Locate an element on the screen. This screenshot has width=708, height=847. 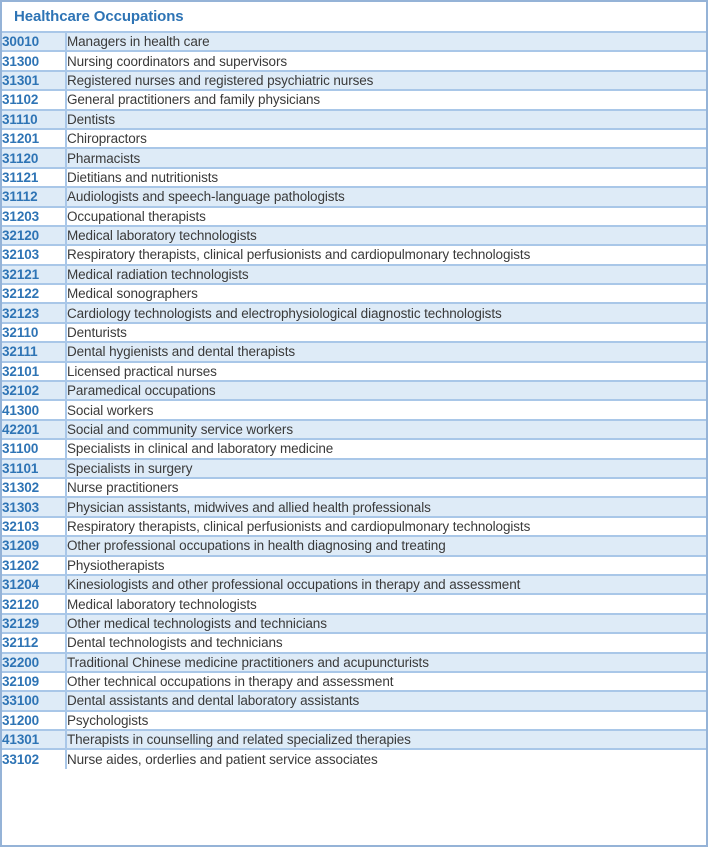
occupation-code: 32110 is located at coordinates (34, 332).